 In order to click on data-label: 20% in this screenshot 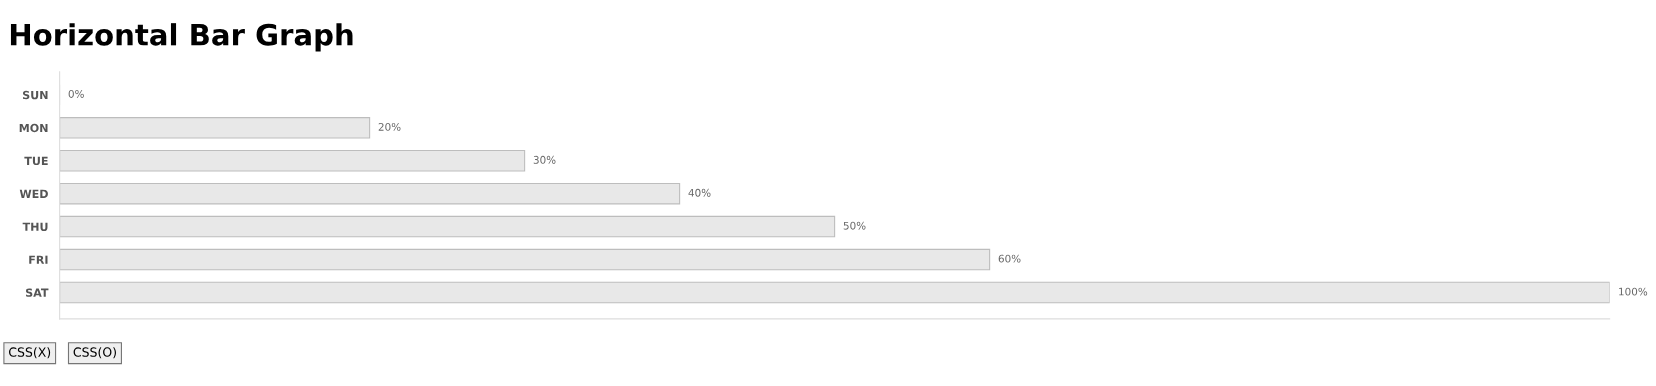, I will do `click(389, 126)`.